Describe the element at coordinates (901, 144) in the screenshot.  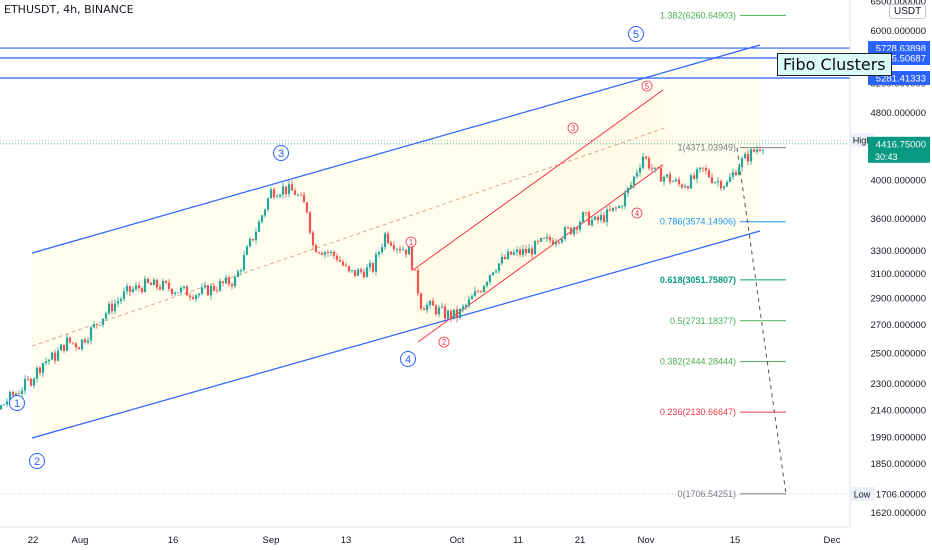
I see `last-price-label: 4416.75000` at that location.